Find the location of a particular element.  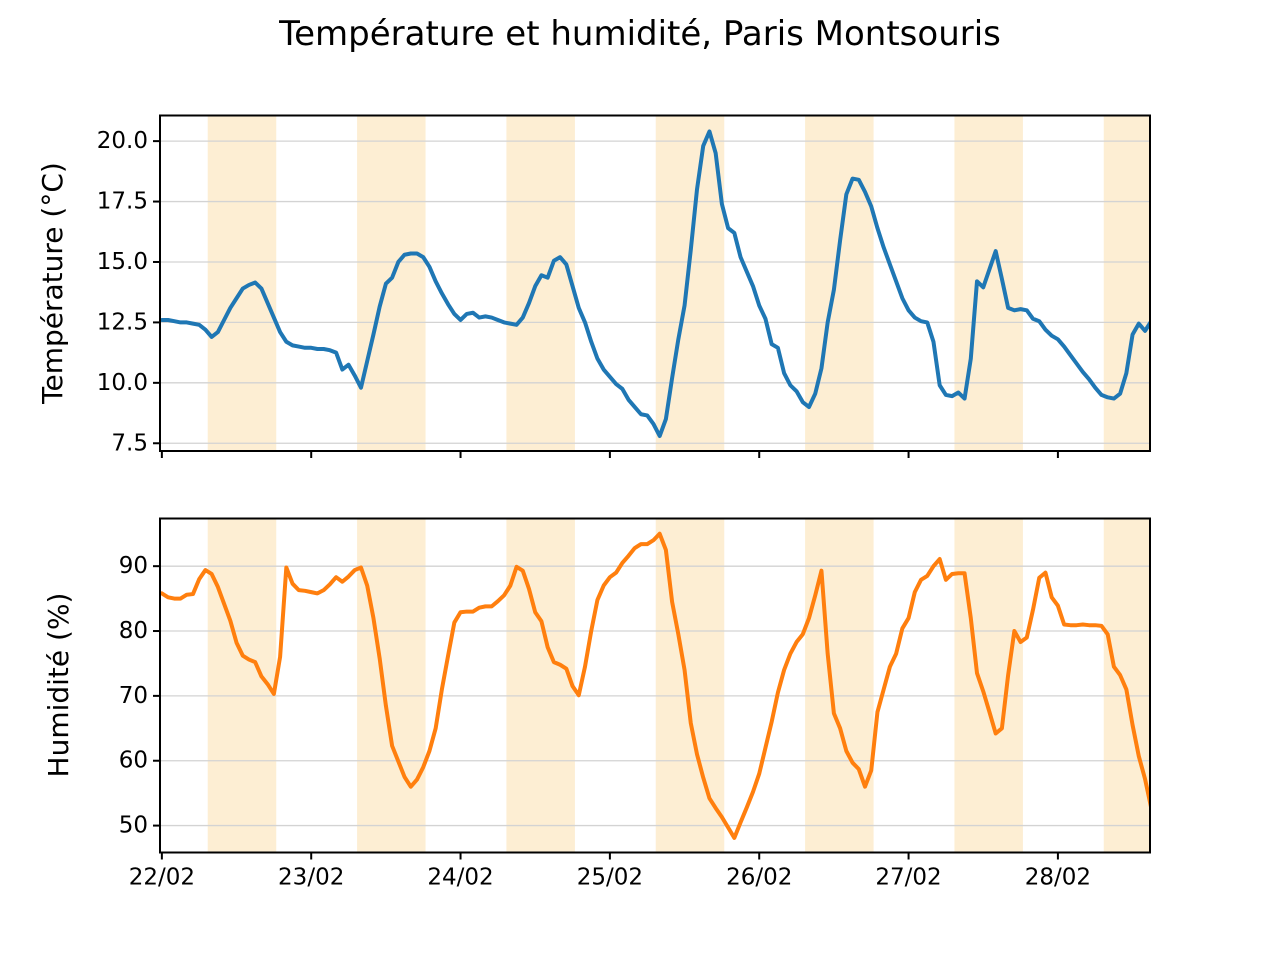

y-tick-label: 60 is located at coordinates (133, 761).